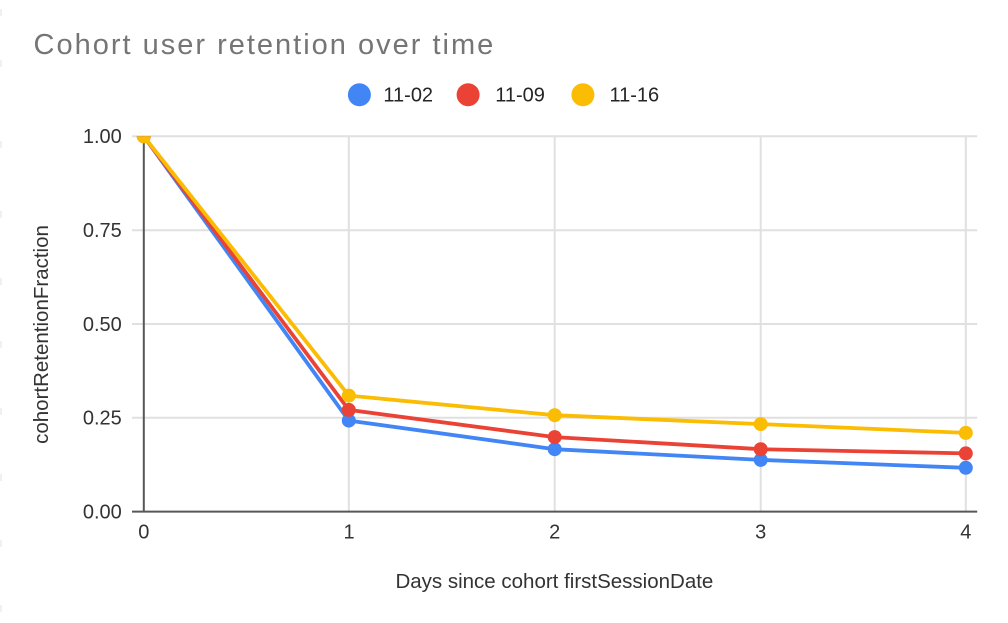 The height and width of the screenshot is (623, 1008). Describe the element at coordinates (102, 513) in the screenshot. I see `svg-text: 0.00` at that location.